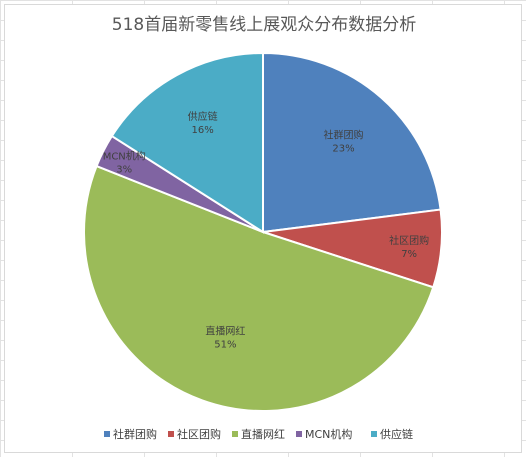 This screenshot has height=457, width=526. I want to click on slice-category-label: MCN机构, so click(124, 155).